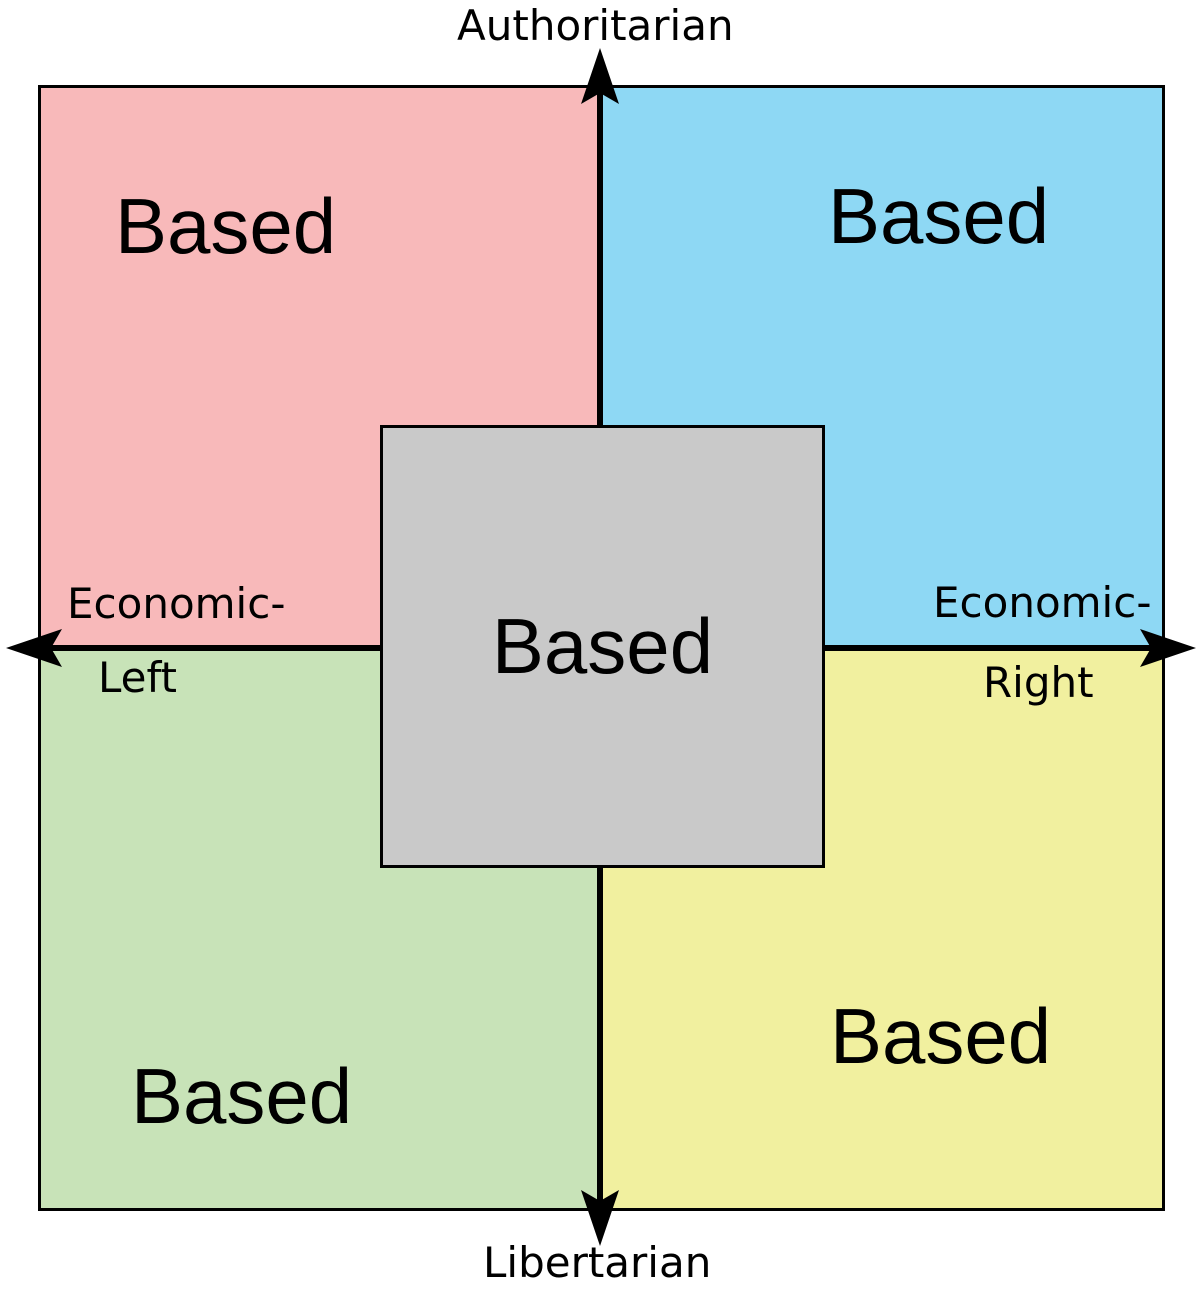 The image size is (1200, 1306). I want to click on axis-label-libertarian: Libertarian, so click(597, 1262).